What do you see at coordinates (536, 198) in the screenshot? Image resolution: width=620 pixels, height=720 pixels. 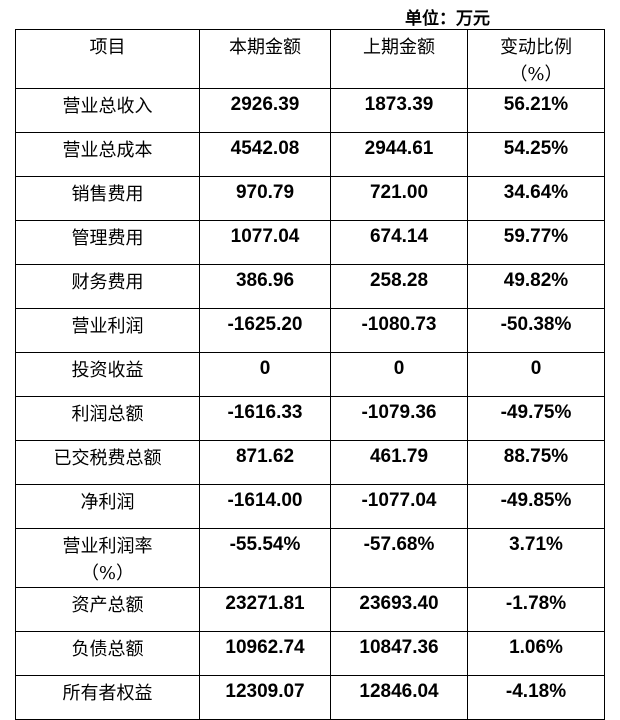 I see `row-change: 34.64%` at bounding box center [536, 198].